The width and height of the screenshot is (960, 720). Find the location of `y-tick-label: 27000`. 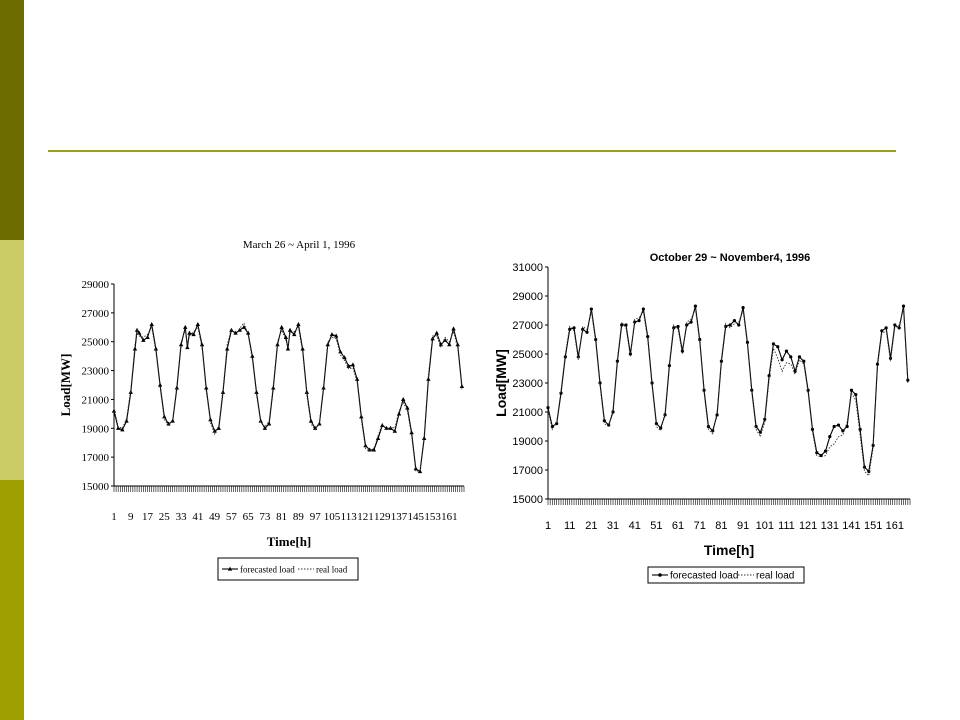

y-tick-label: 27000 is located at coordinates (96, 314).